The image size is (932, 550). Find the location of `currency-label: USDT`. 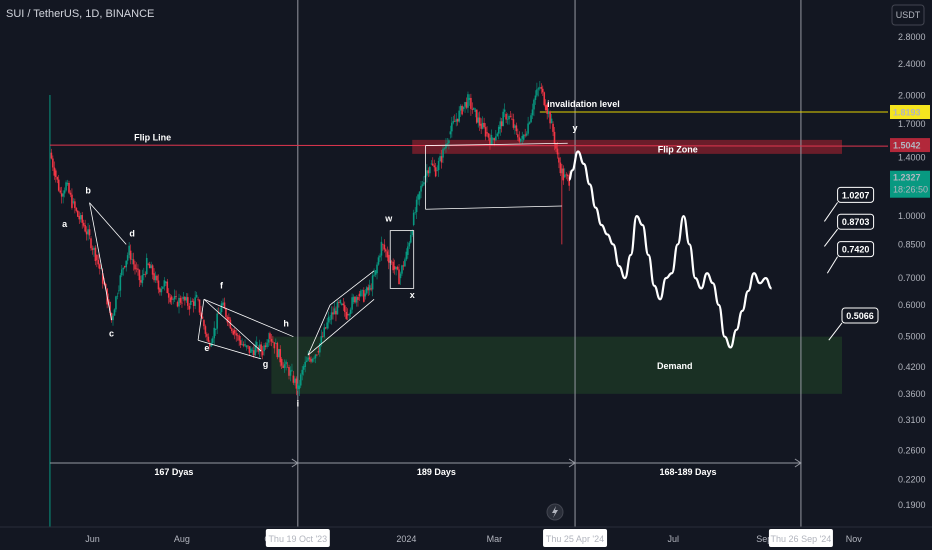

currency-label: USDT is located at coordinates (908, 15).